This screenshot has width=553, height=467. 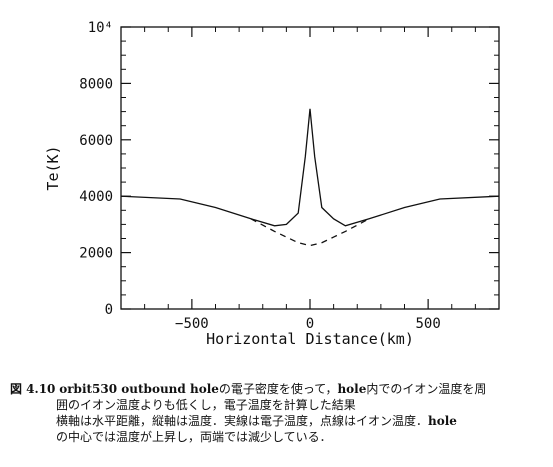 I want to click on y-tick-label: 10⁴, so click(x=100, y=28).